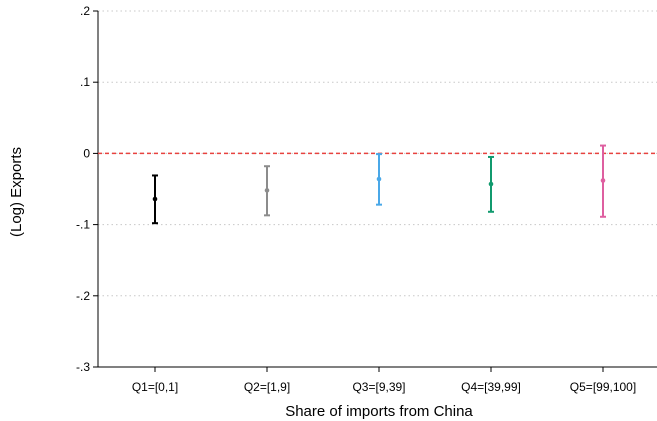  Describe the element at coordinates (86, 153) in the screenshot. I see `y-tick-label: 0` at that location.